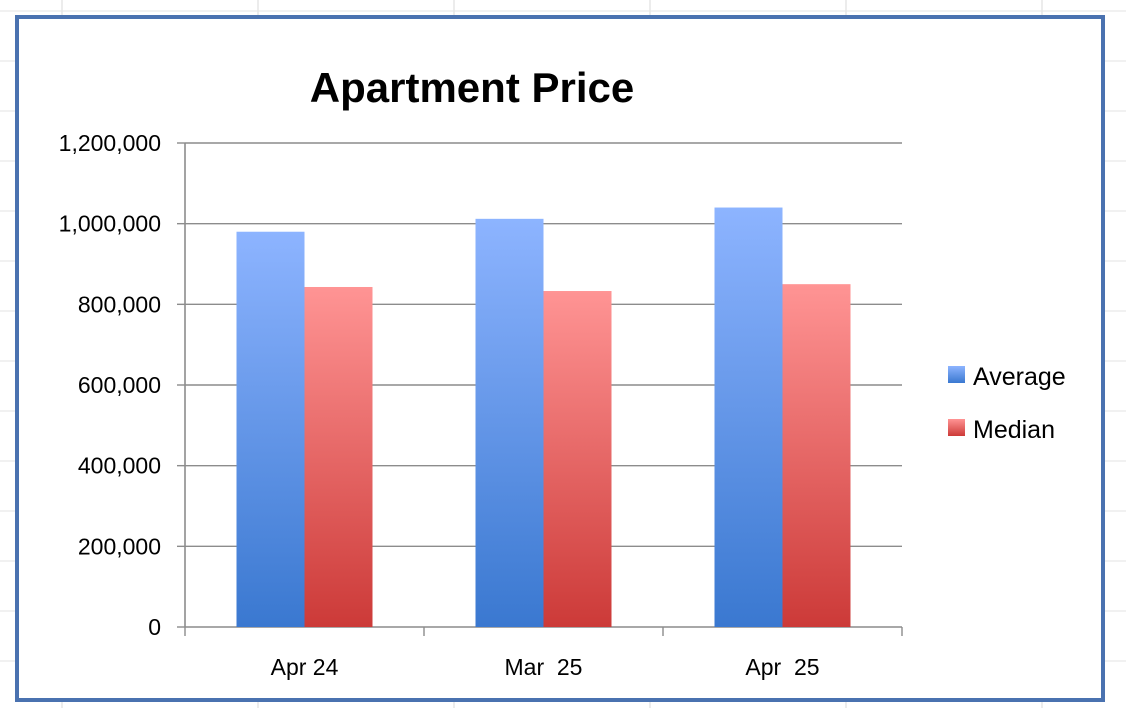 The width and height of the screenshot is (1126, 708). What do you see at coordinates (956, 374) in the screenshot?
I see `legend-swatch-average` at bounding box center [956, 374].